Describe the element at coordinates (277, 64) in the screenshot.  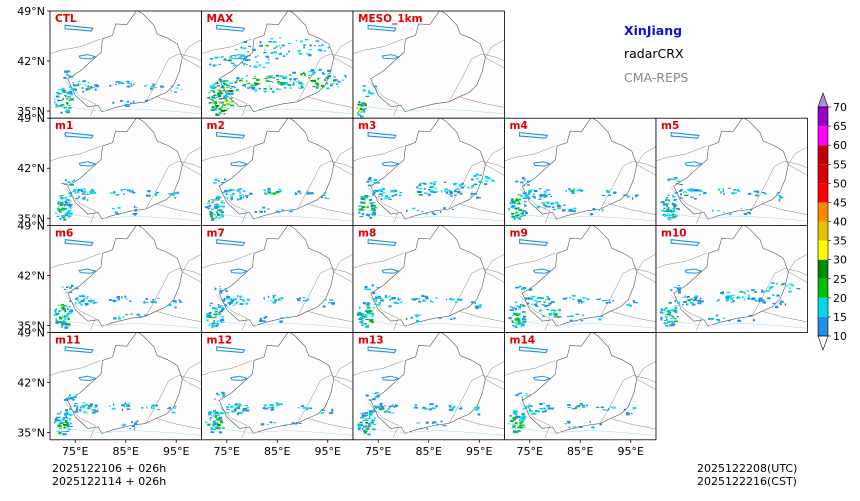
I see `map-panel: MAX` at that location.